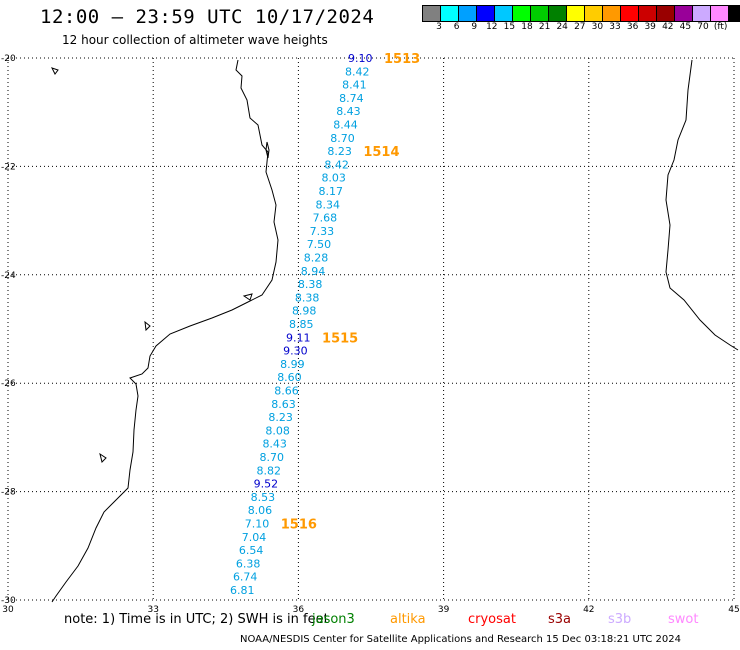  What do you see at coordinates (340, 338) in the screenshot?
I see `track-label: 1515` at bounding box center [340, 338].